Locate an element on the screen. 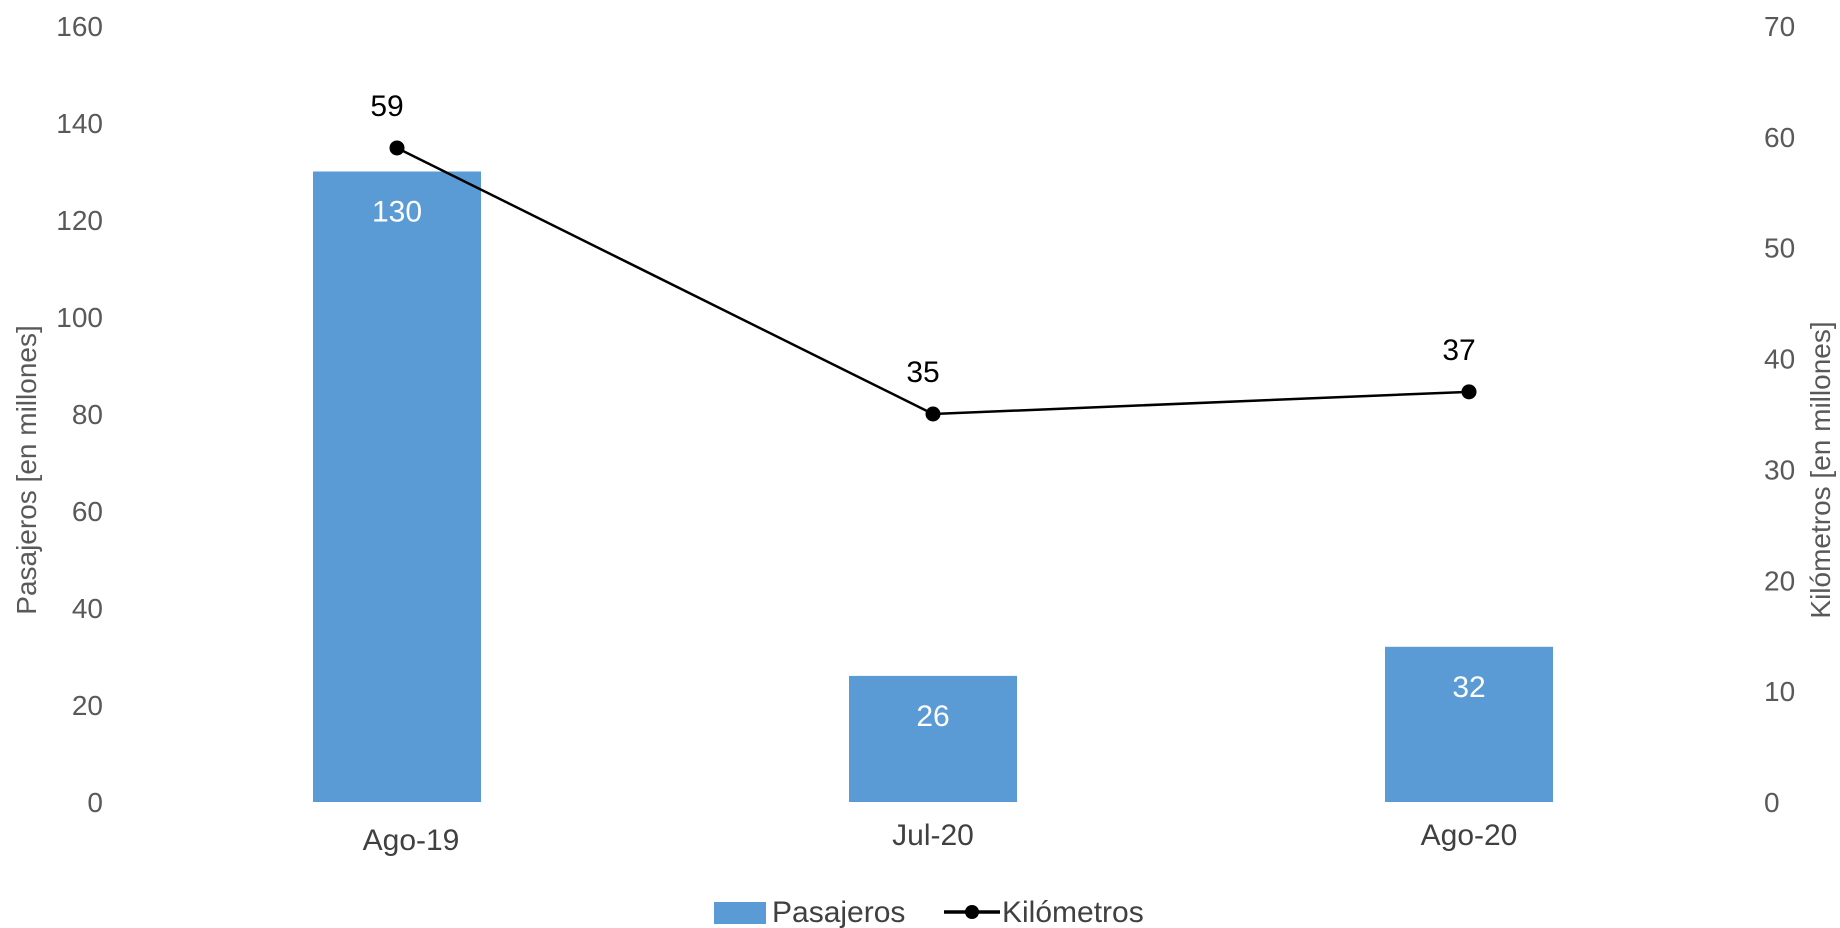  left-tick-label: 80 is located at coordinates (87, 414).